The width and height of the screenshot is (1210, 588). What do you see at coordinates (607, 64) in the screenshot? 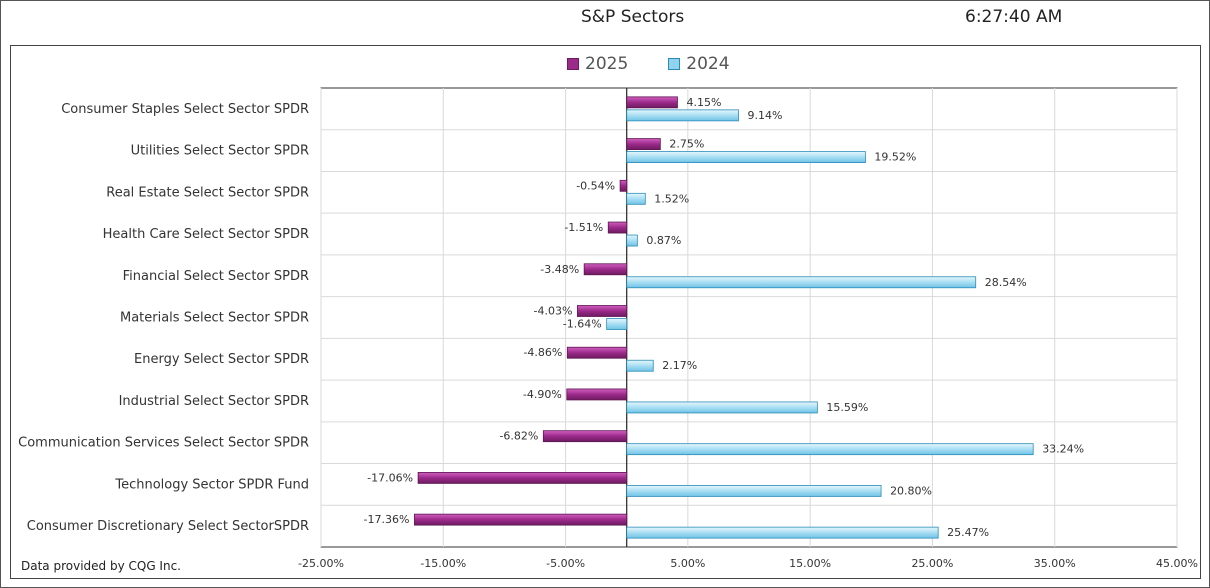
I see `legend-label-2025: 2025` at bounding box center [607, 64].